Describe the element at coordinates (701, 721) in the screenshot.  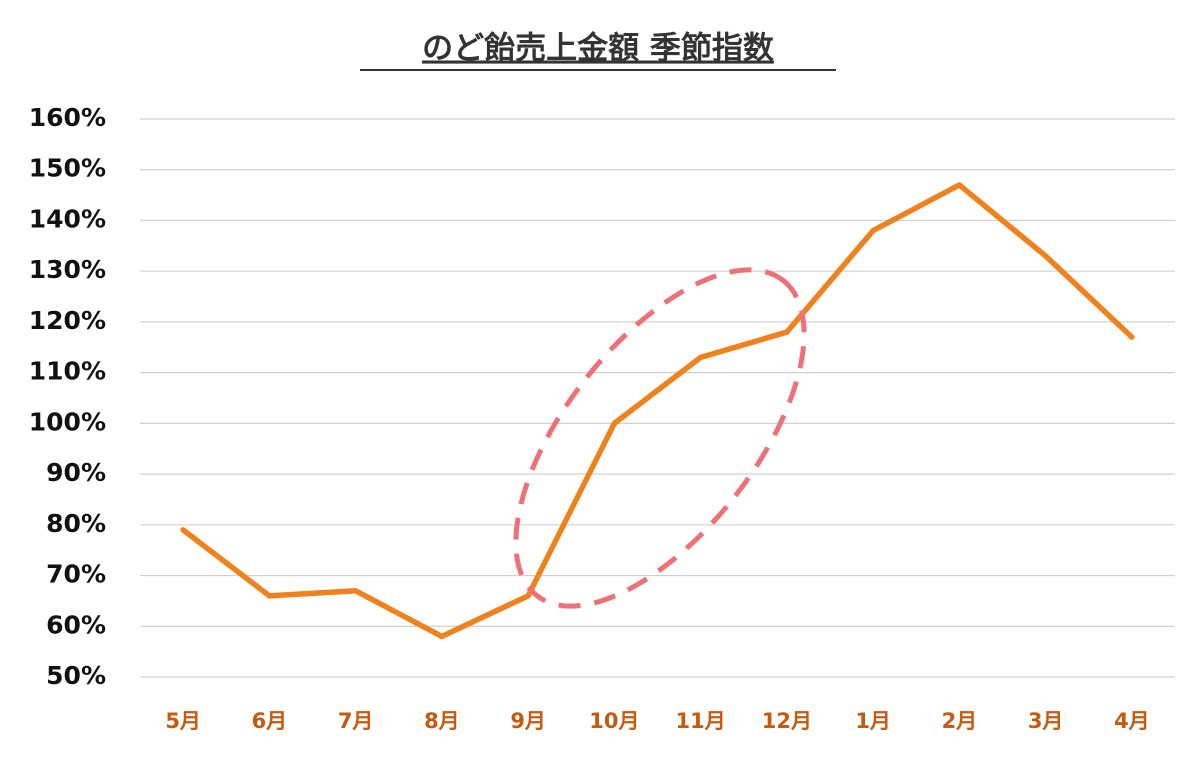
I see `x-tick-label: 11月` at that location.